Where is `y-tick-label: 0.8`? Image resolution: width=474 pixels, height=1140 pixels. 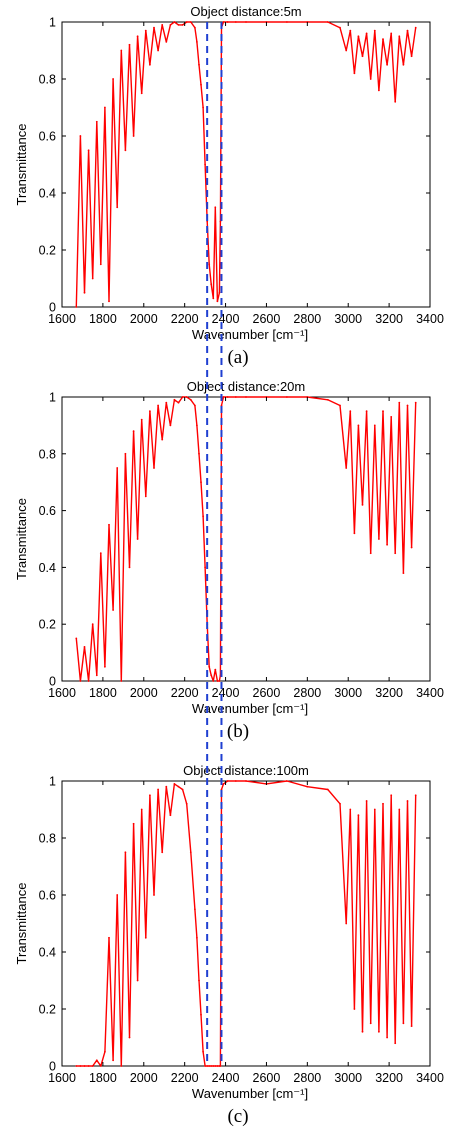
y-tick-label: 0.8 is located at coordinates (47, 80).